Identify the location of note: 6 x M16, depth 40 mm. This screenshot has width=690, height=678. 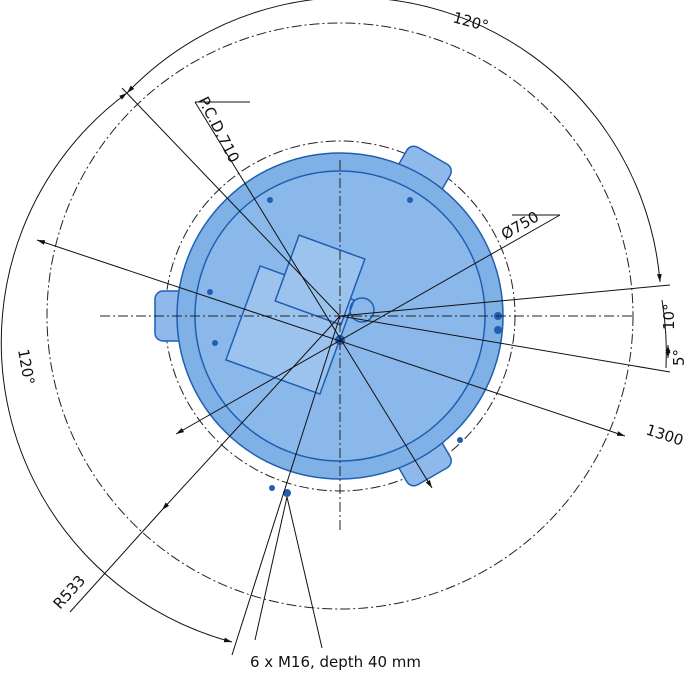
(335, 662).